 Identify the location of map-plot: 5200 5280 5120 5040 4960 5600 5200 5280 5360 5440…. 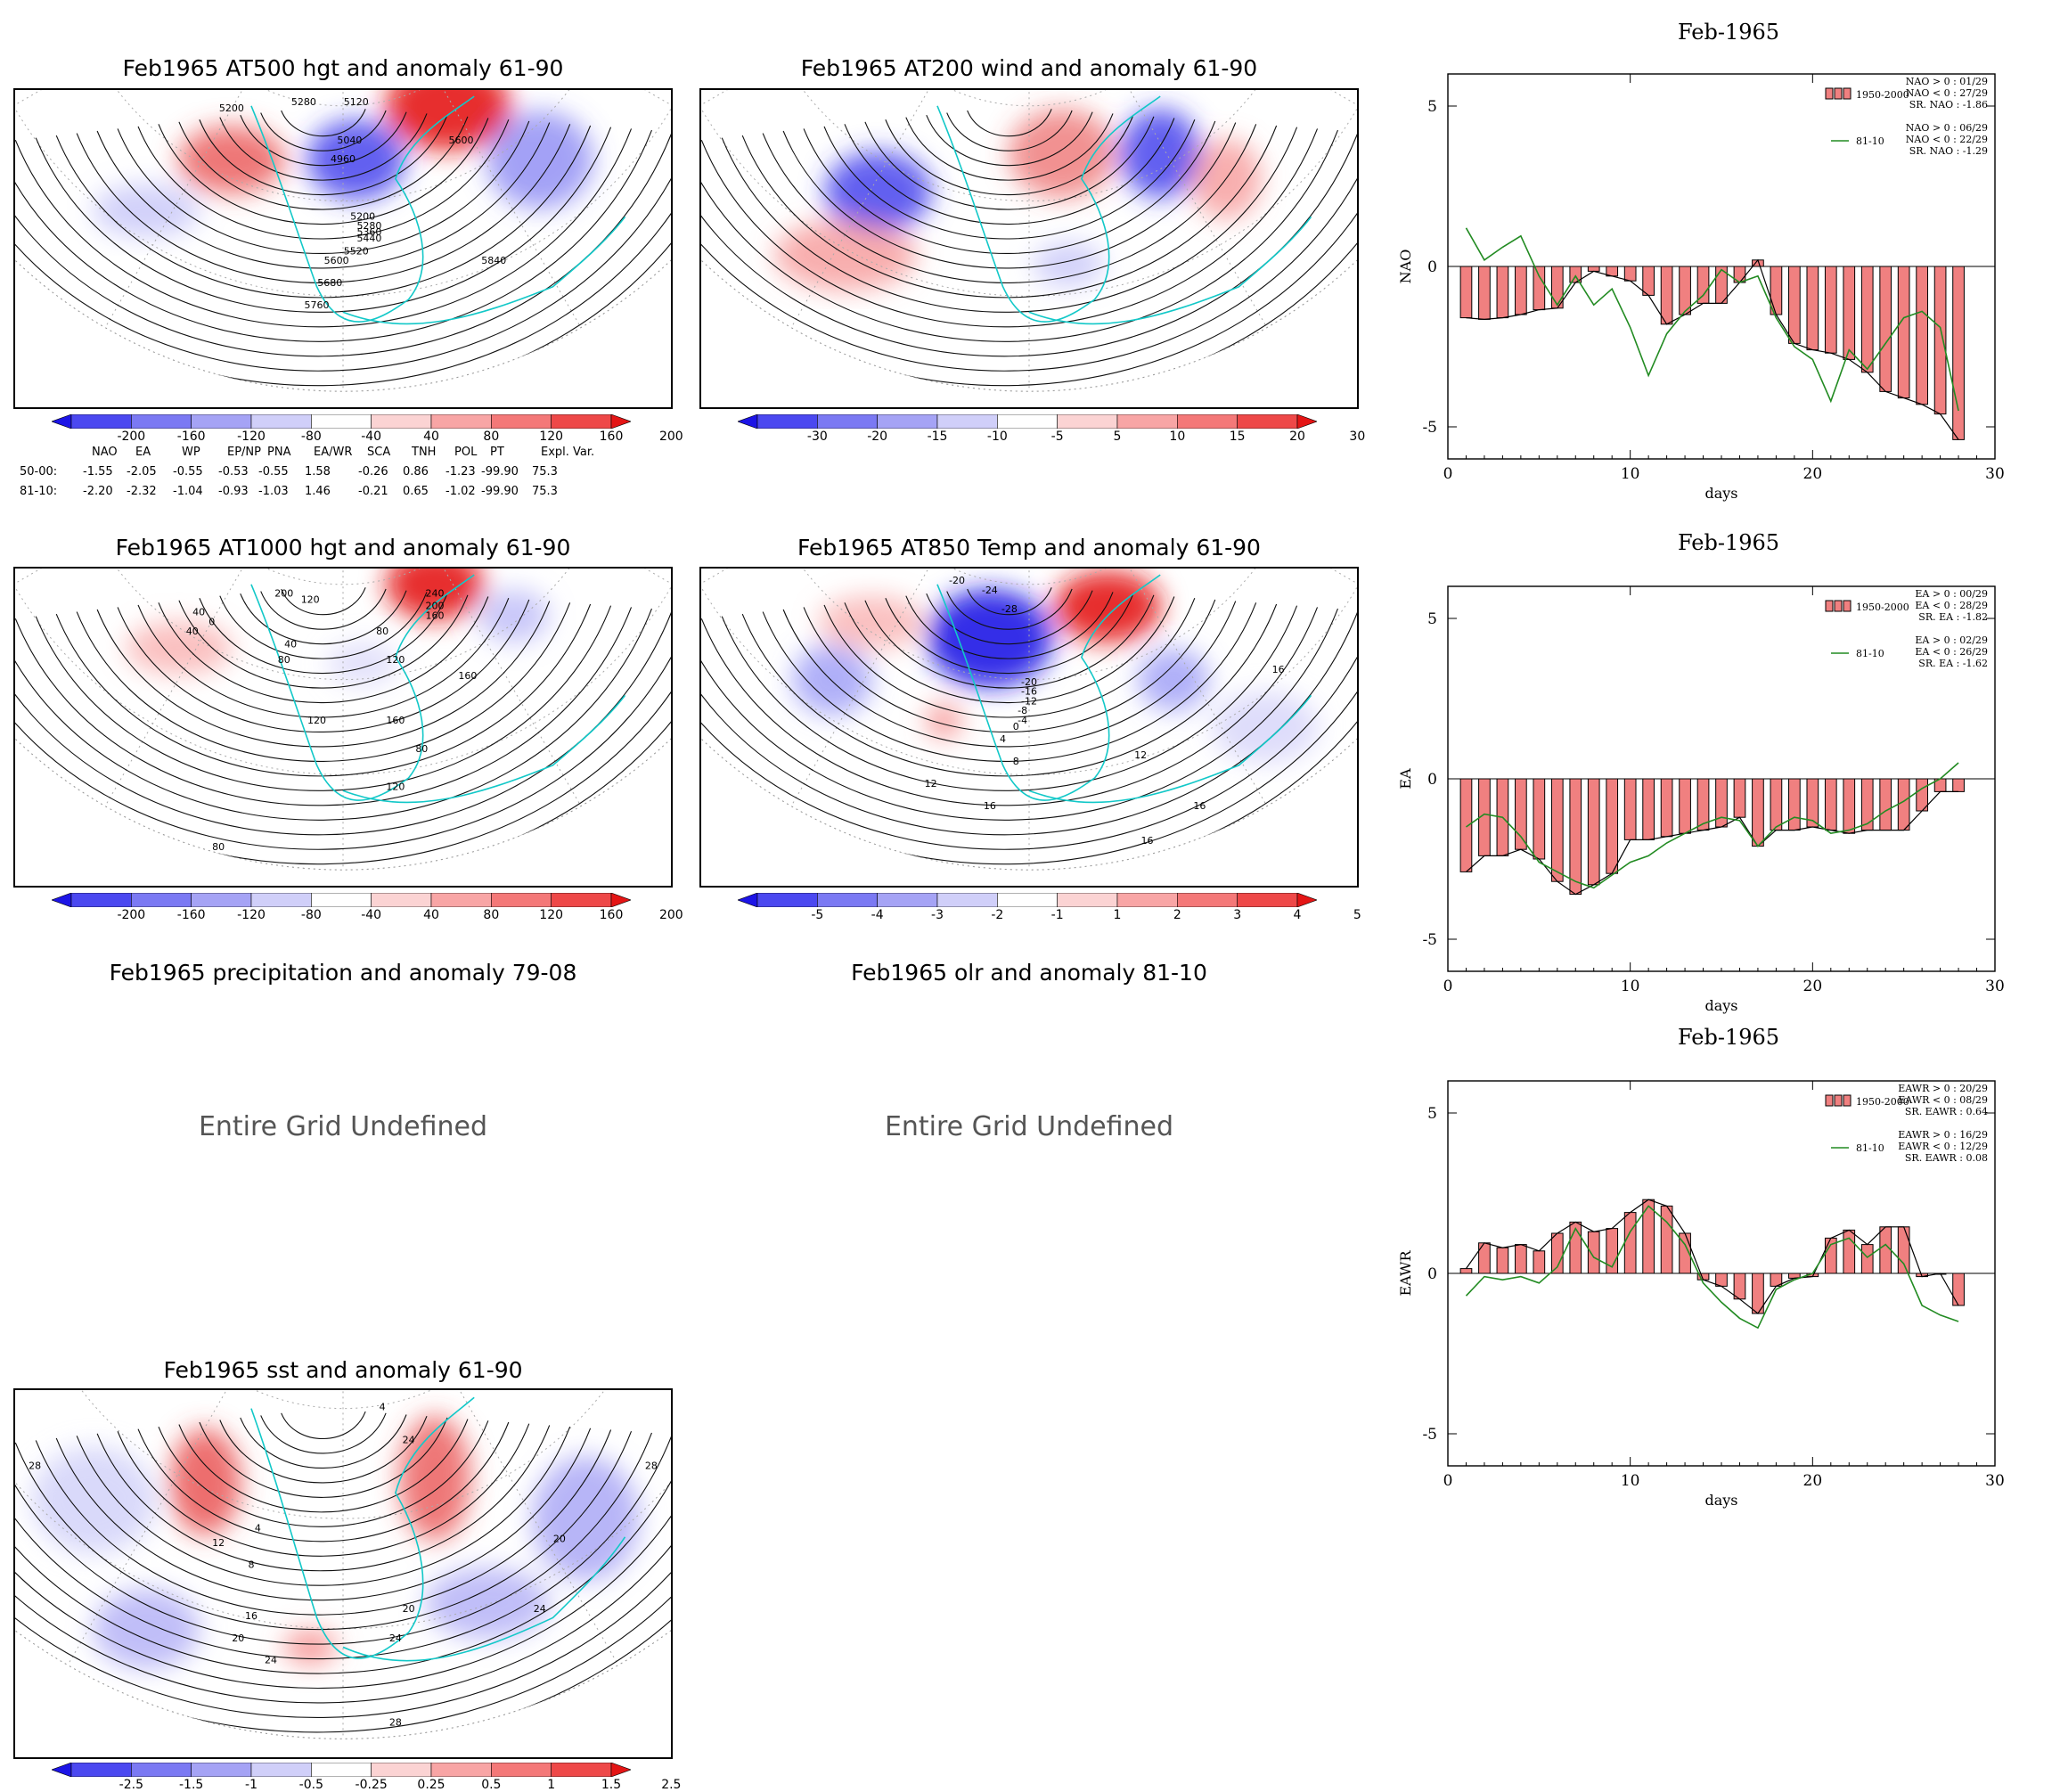
(343, 248).